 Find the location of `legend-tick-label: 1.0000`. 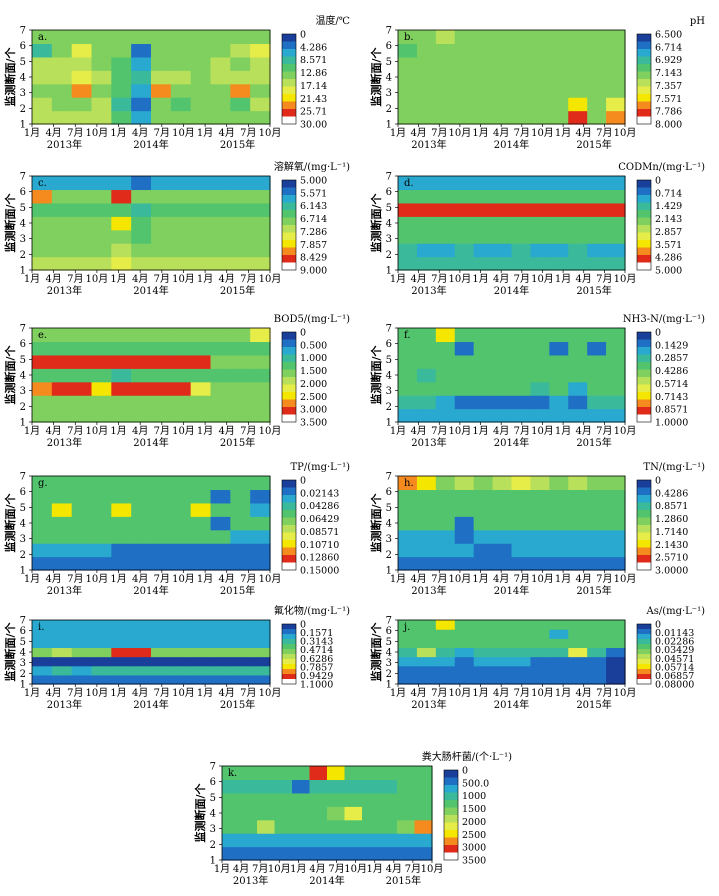

legend-tick-label: 1.0000 is located at coordinates (671, 423).